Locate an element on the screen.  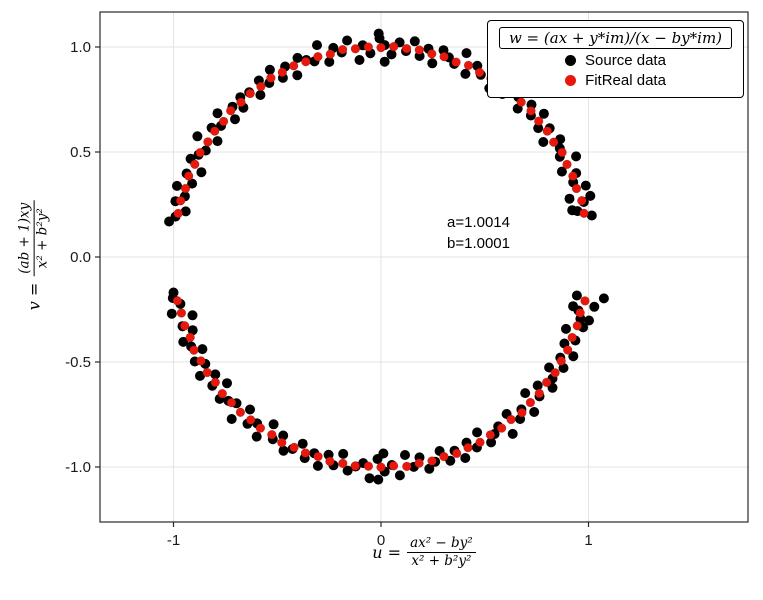
x-axis-label-fraction: ax² − by² x² + b²y² is located at coordinates (441, 552).